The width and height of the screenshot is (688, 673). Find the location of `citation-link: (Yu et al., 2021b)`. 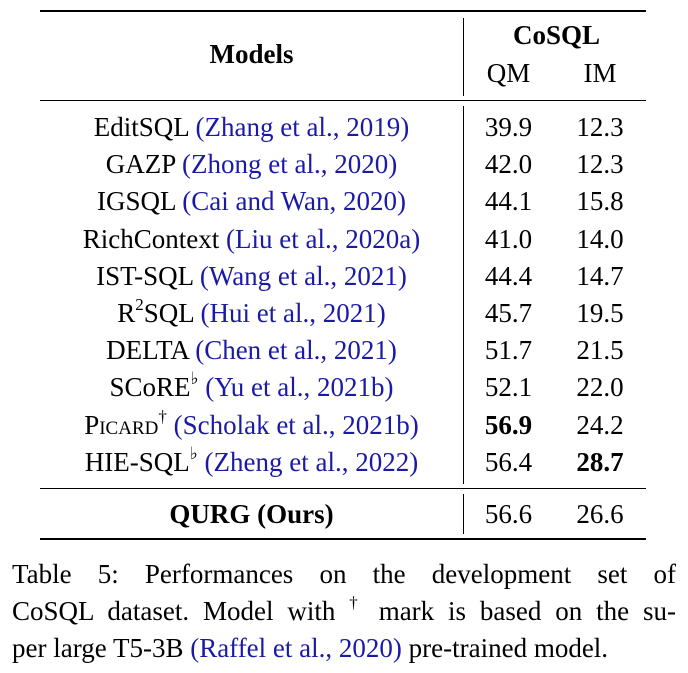

citation-link: (Yu et al., 2021b) is located at coordinates (299, 387).